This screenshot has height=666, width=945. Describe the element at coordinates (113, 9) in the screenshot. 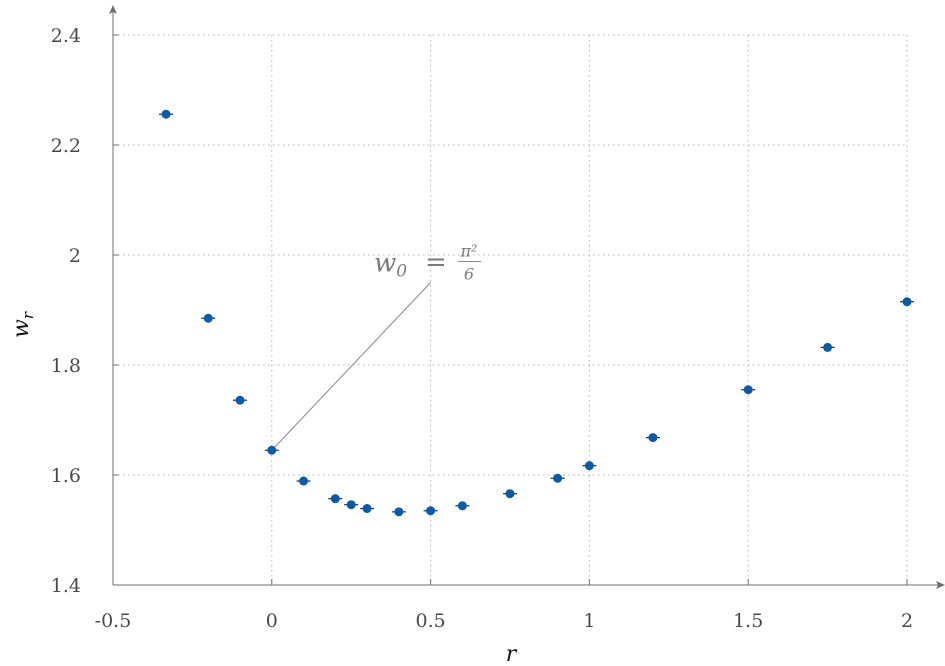

I see `y-axis-arrow-icon` at that location.